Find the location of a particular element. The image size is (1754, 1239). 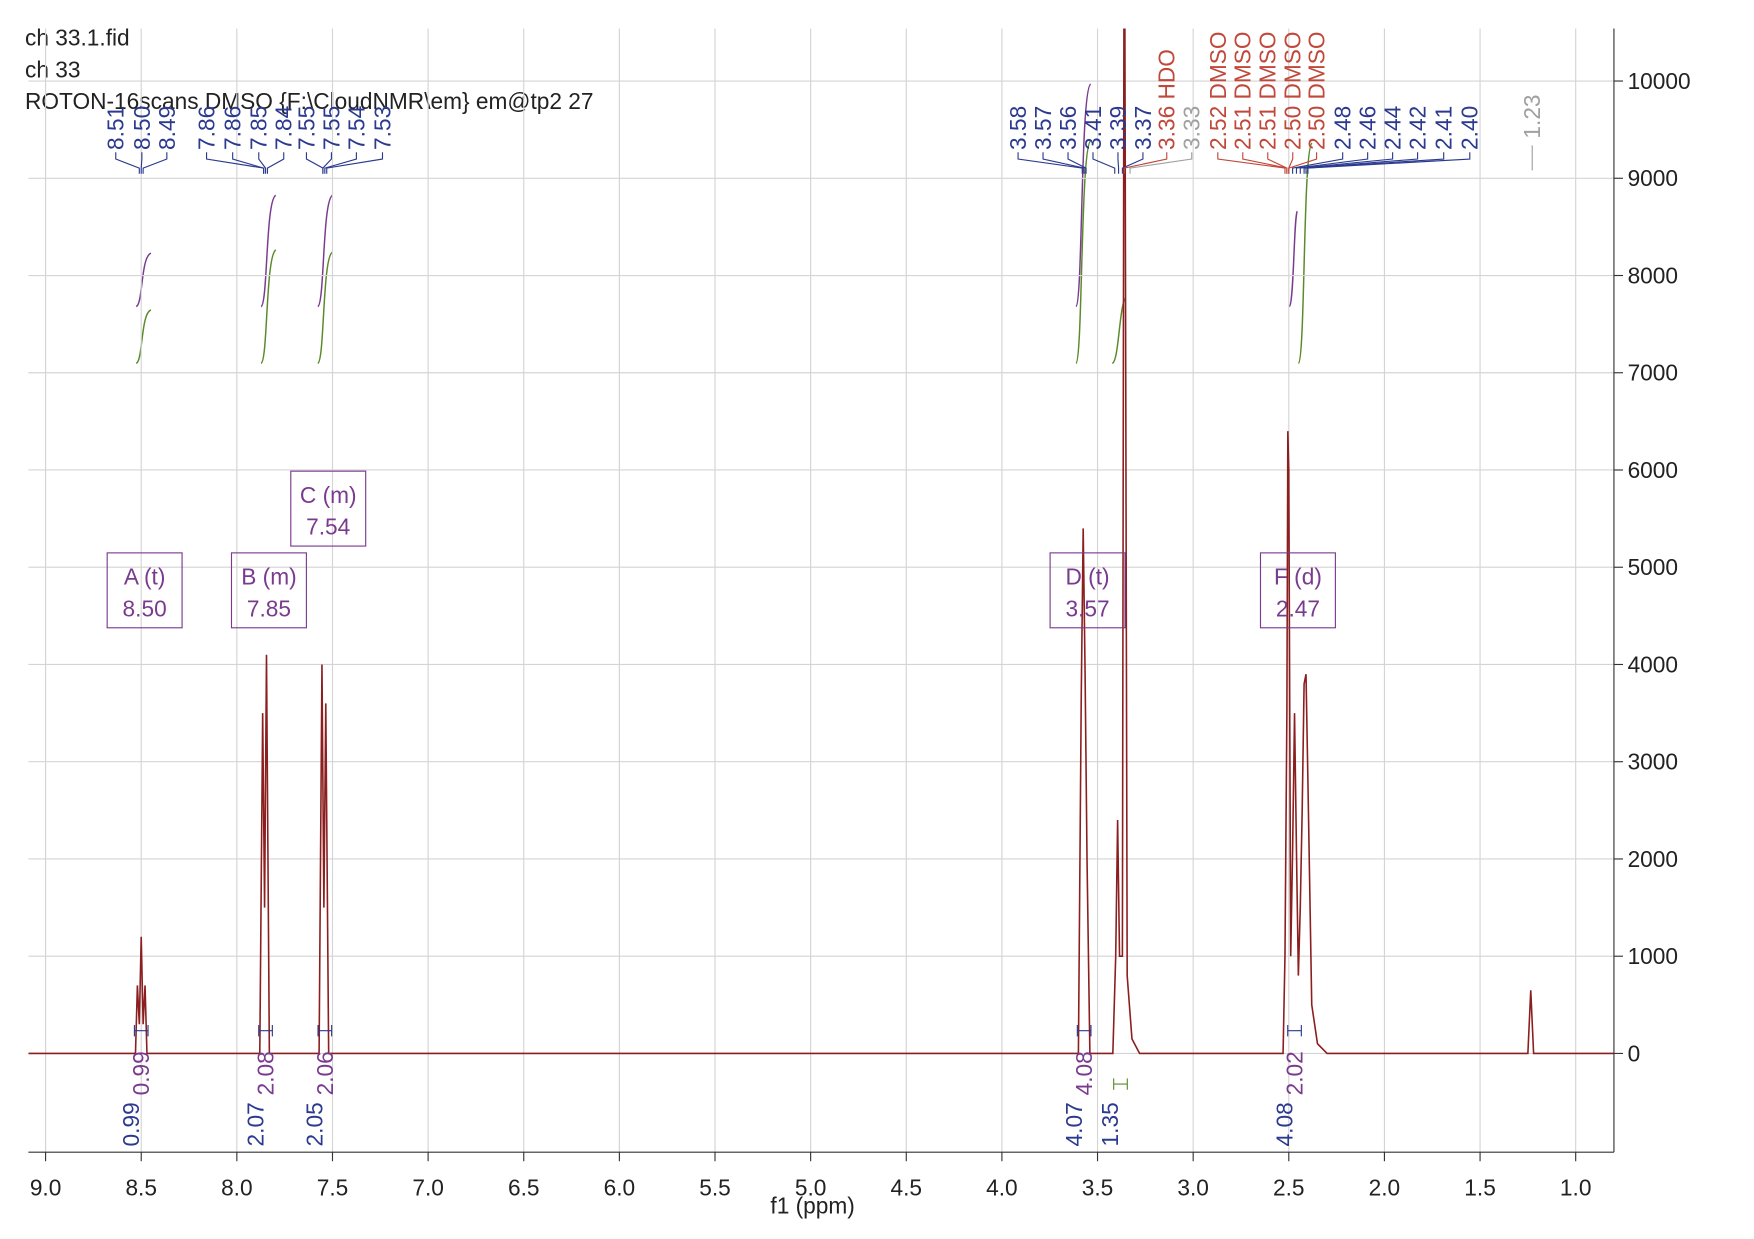

y-tick-label: 7000 is located at coordinates (1653, 373).